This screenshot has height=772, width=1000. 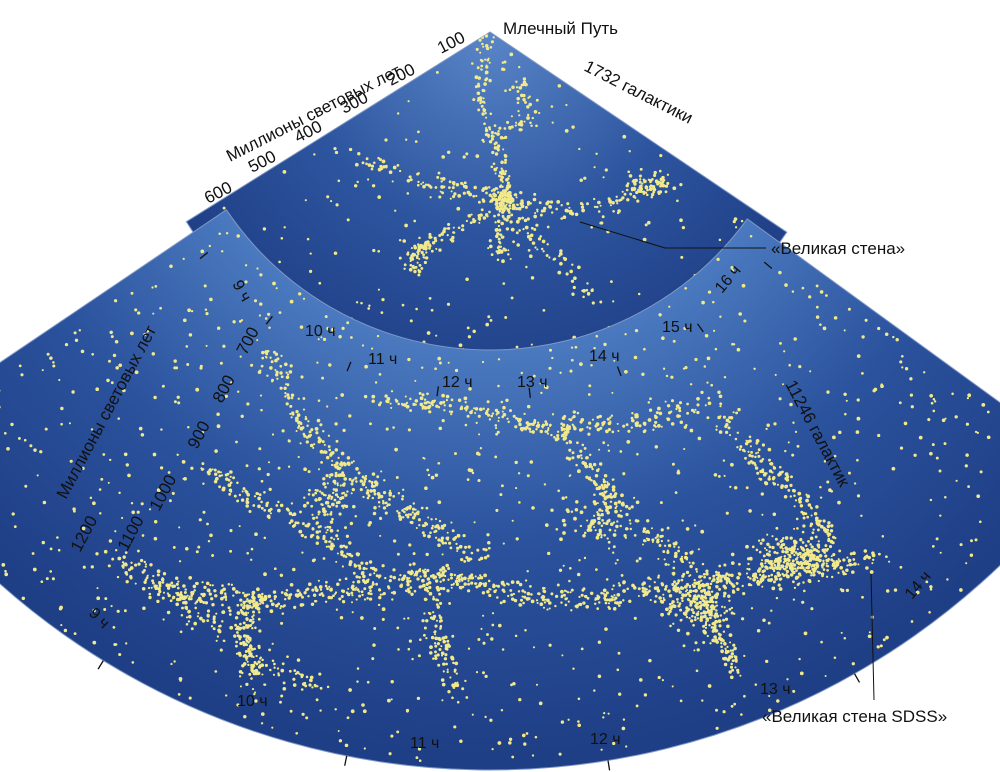 I want to click on top-hour-label: 15 ч, so click(x=677, y=327).